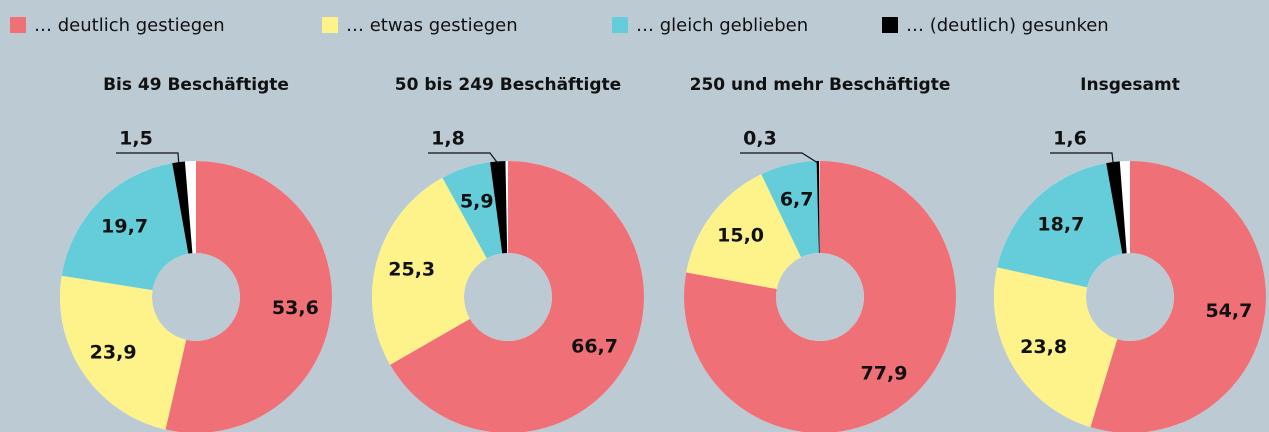 This screenshot has width=1269, height=432. What do you see at coordinates (477, 201) in the screenshot?
I see `value-label: 5,9` at bounding box center [477, 201].